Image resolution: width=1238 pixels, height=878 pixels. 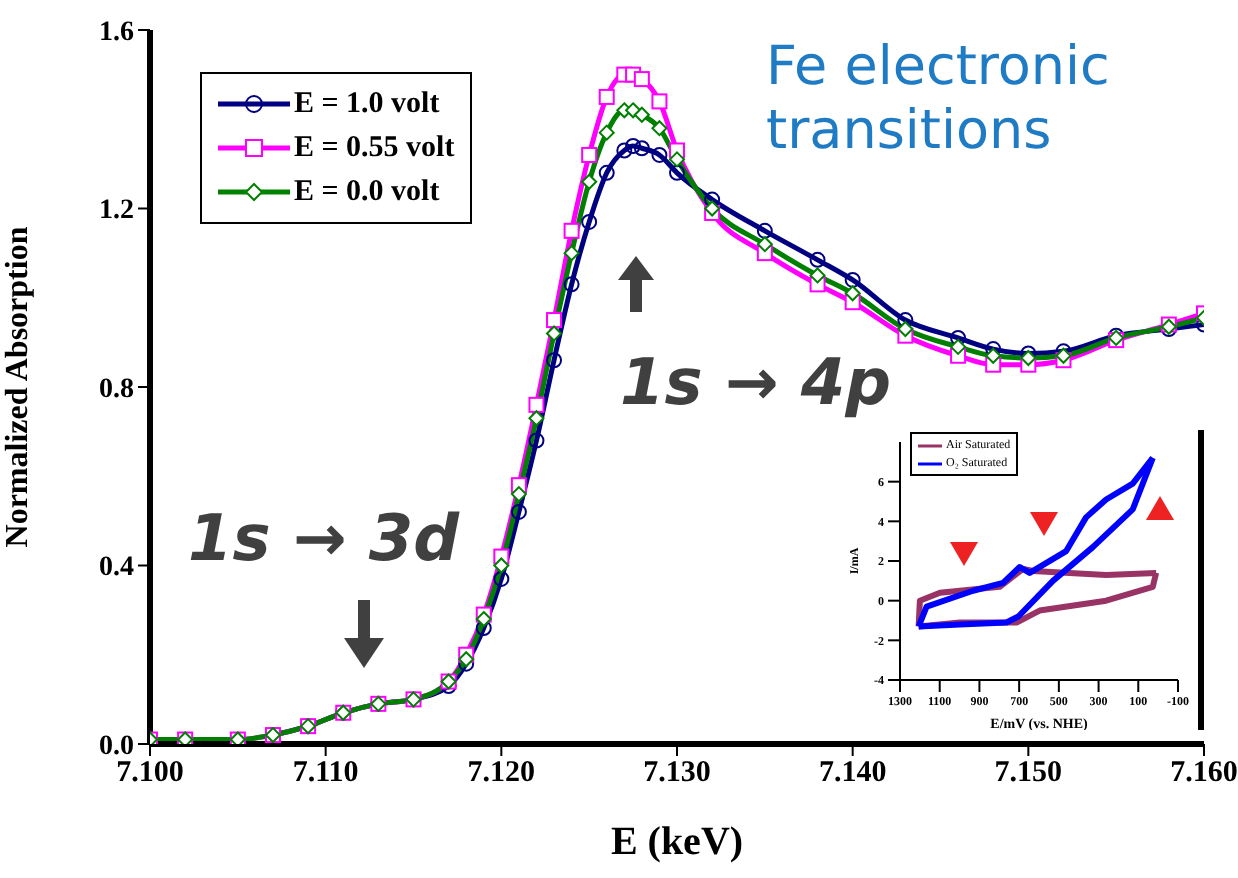 What do you see at coordinates (1204, 773) in the screenshot?
I see `x-tick-label: 7.160` at bounding box center [1204, 773].